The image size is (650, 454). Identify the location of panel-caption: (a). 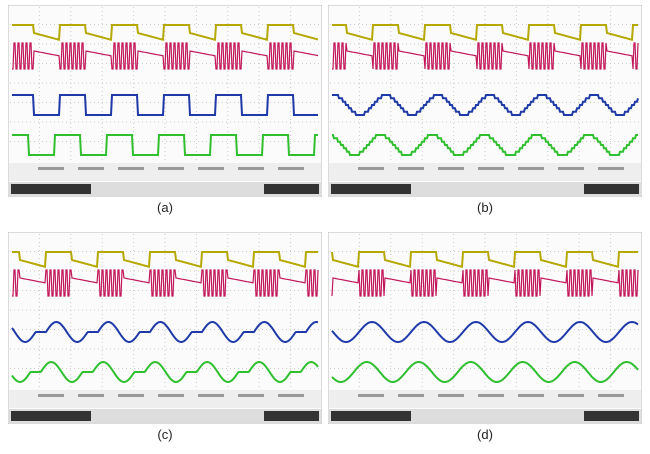
(165, 207).